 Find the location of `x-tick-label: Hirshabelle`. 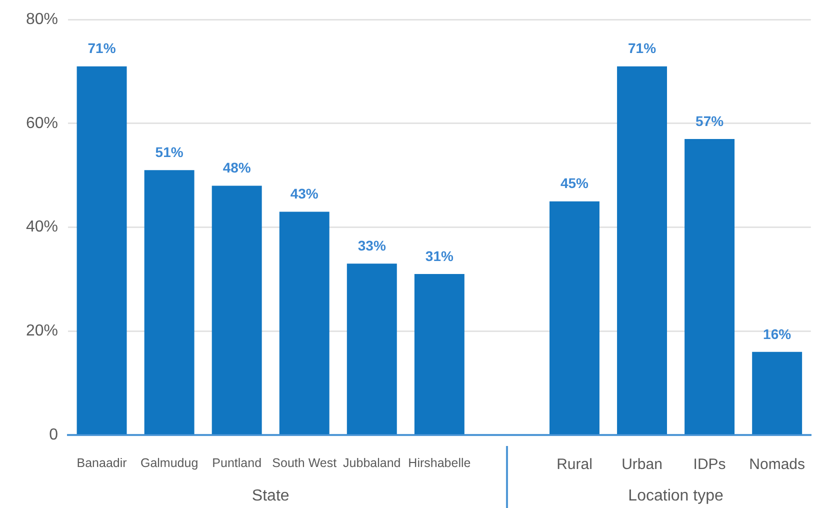

x-tick-label: Hirshabelle is located at coordinates (439, 463).